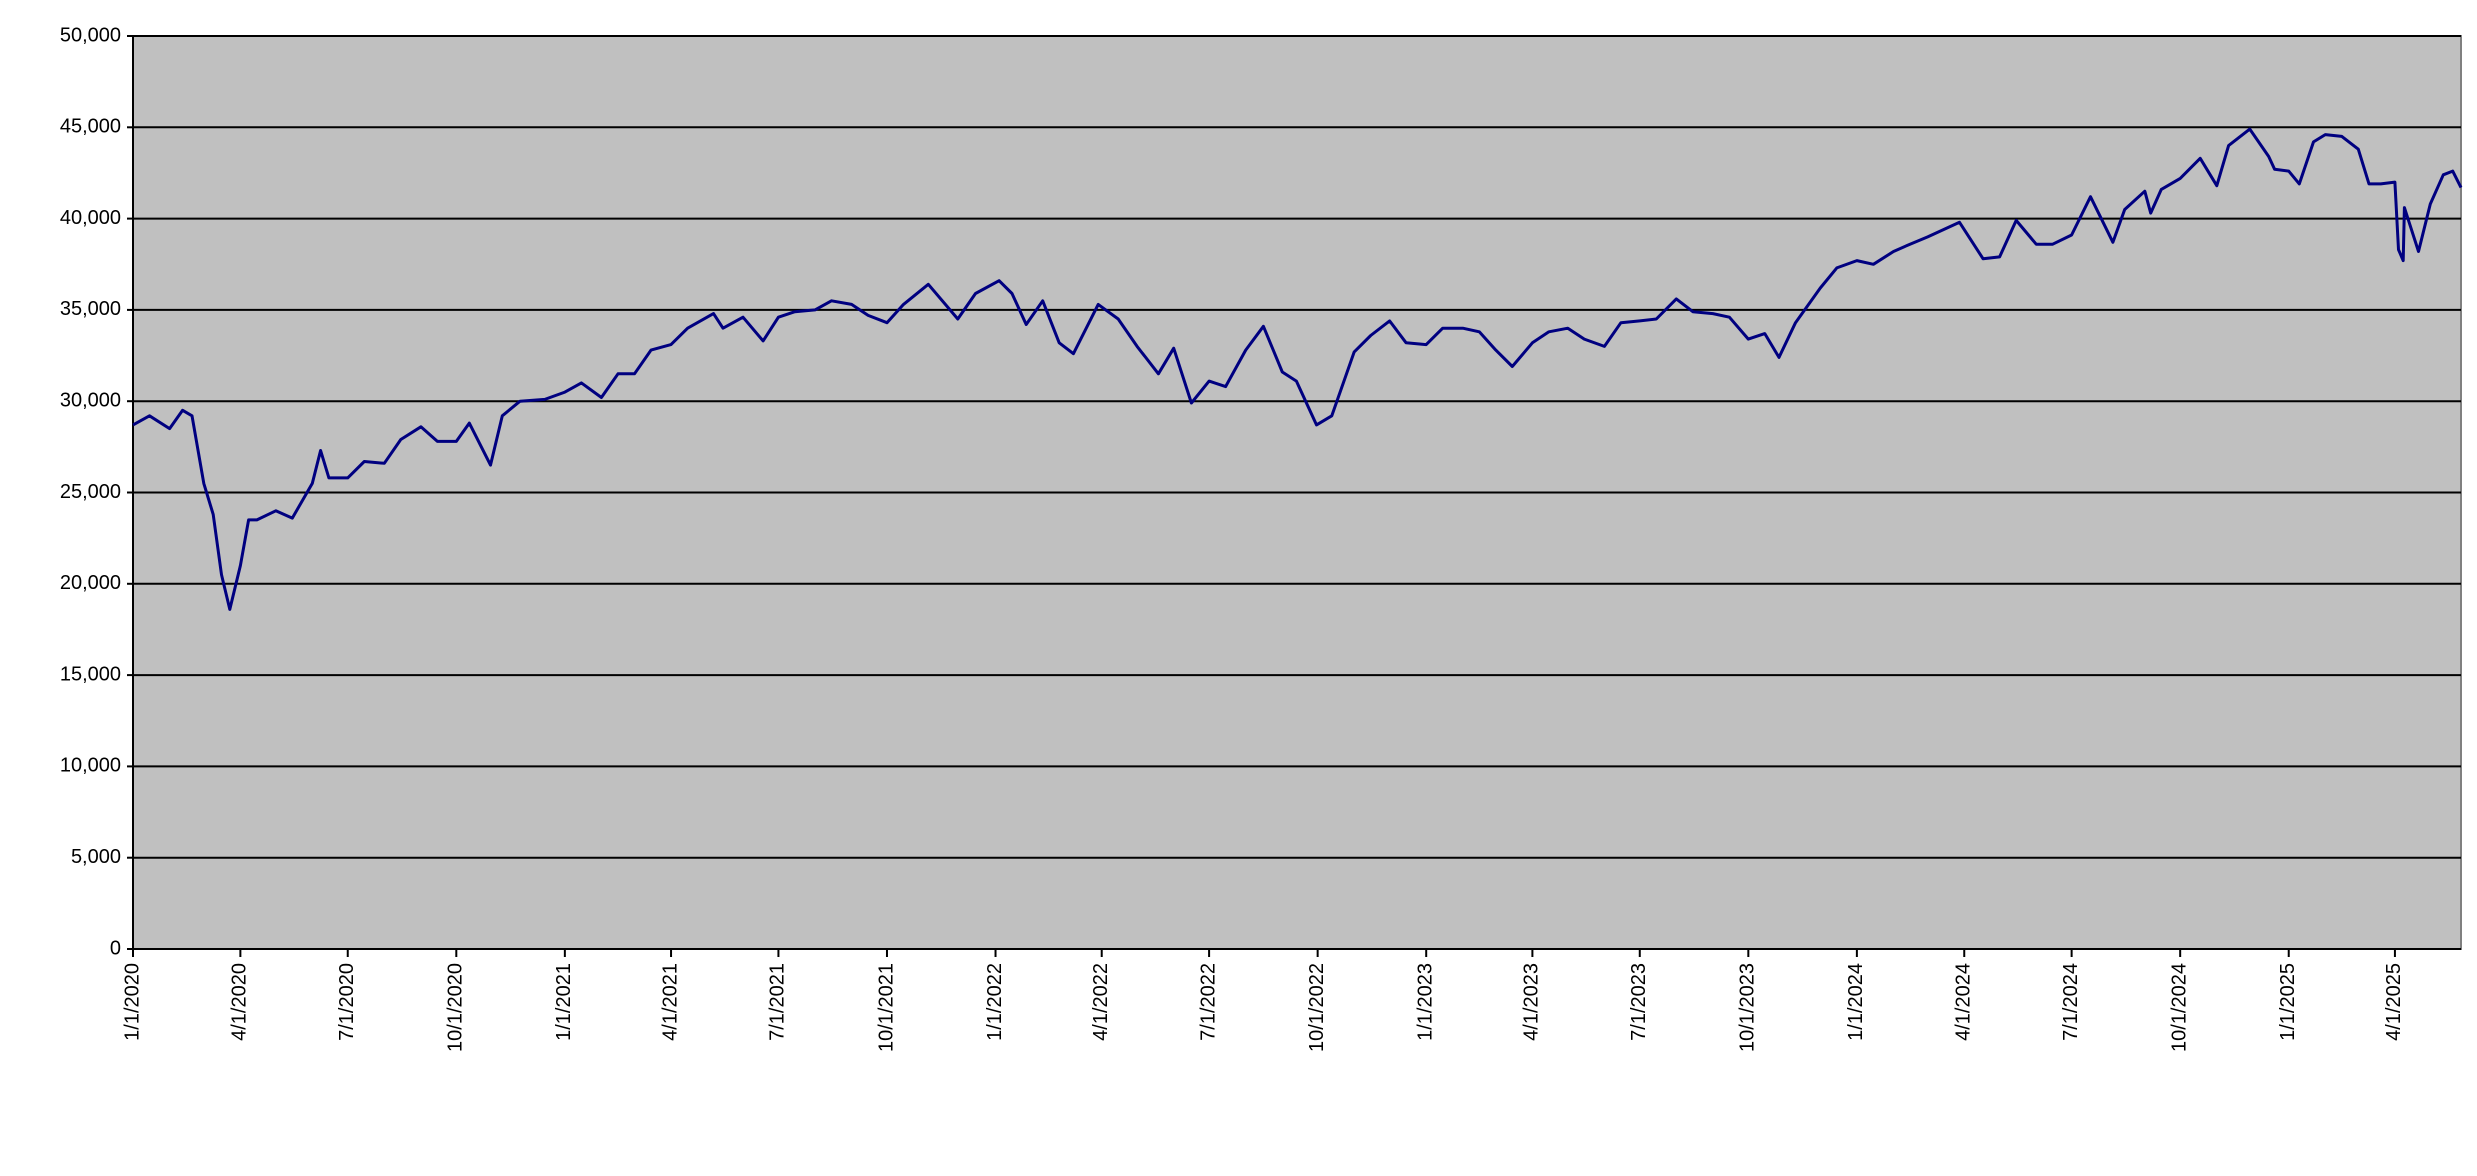 This screenshot has height=1176, width=2477. Describe the element at coordinates (886, 1007) in the screenshot. I see `x-tick-label: 10/1/2021` at that location.